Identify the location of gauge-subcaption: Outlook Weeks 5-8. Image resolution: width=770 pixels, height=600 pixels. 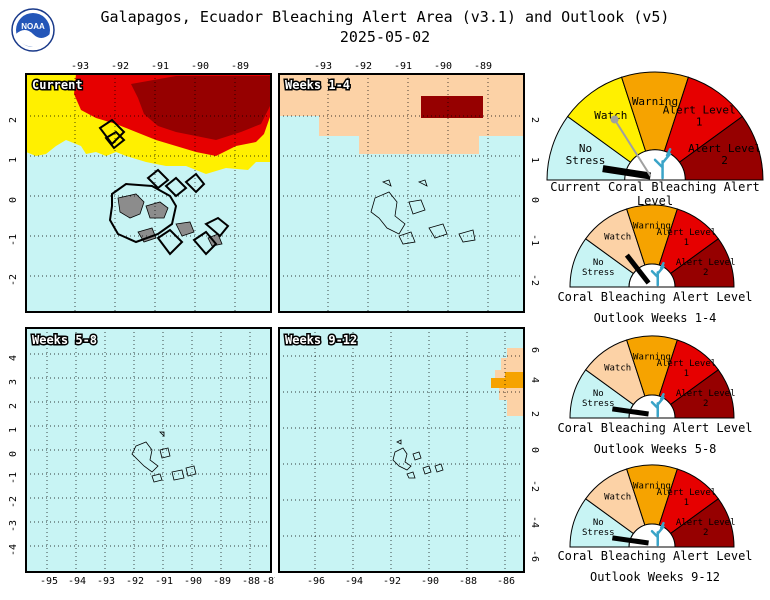
(655, 449).